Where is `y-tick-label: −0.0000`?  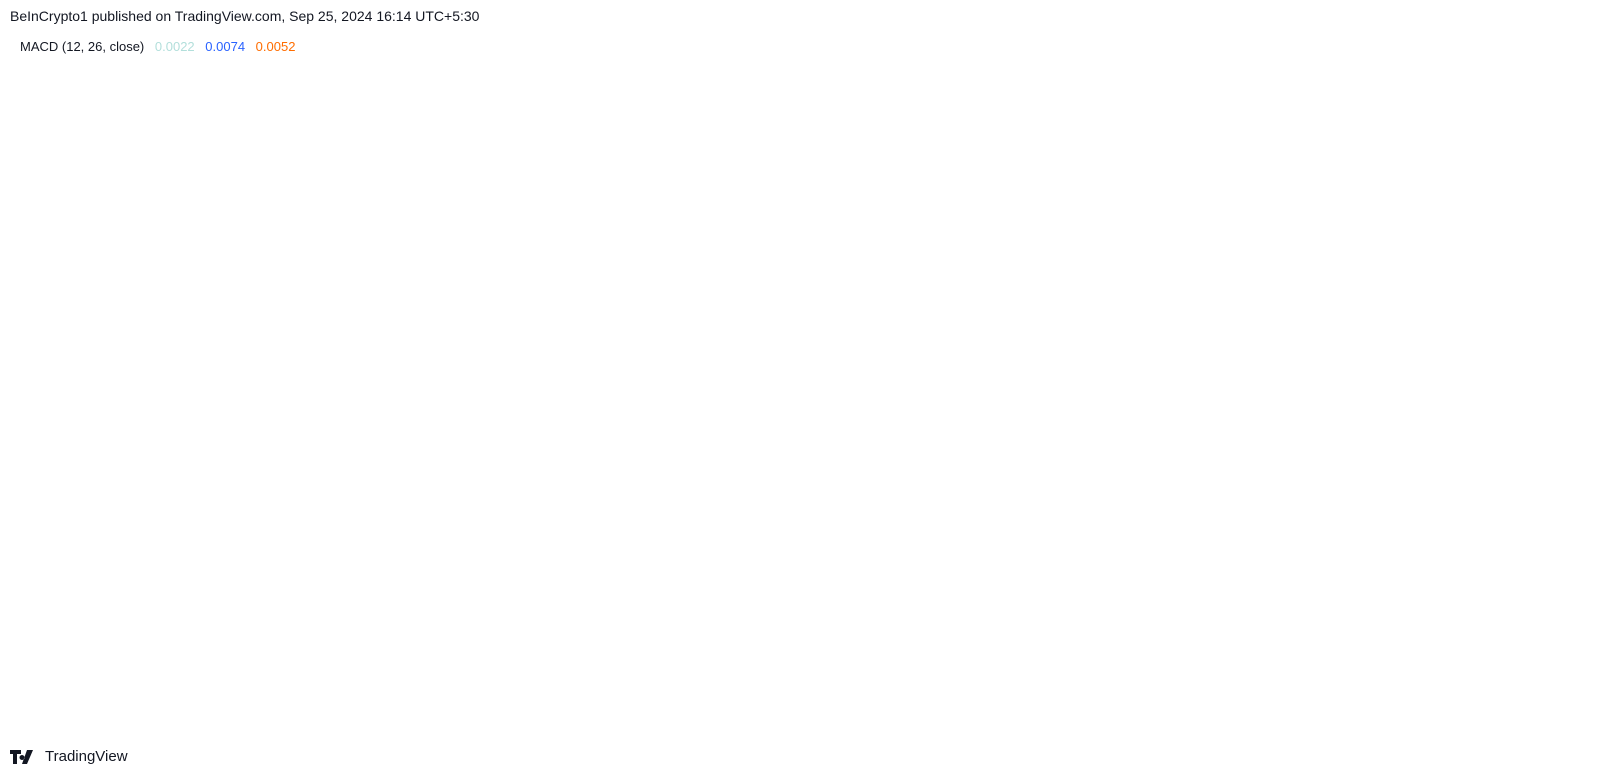 y-tick-label: −0.0000 is located at coordinates (1521, 390).